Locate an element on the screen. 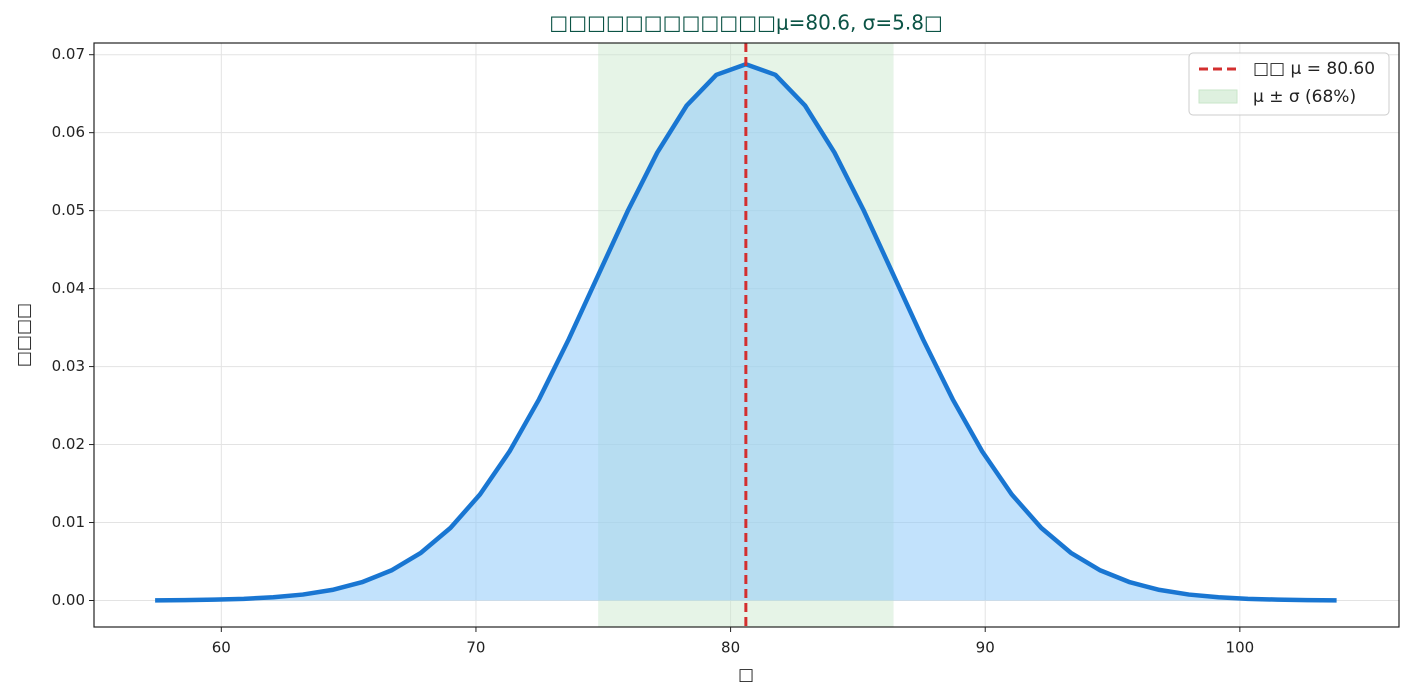 This screenshot has width=1413, height=698. legend-label: □□ μ = 80.60 is located at coordinates (1314, 69).